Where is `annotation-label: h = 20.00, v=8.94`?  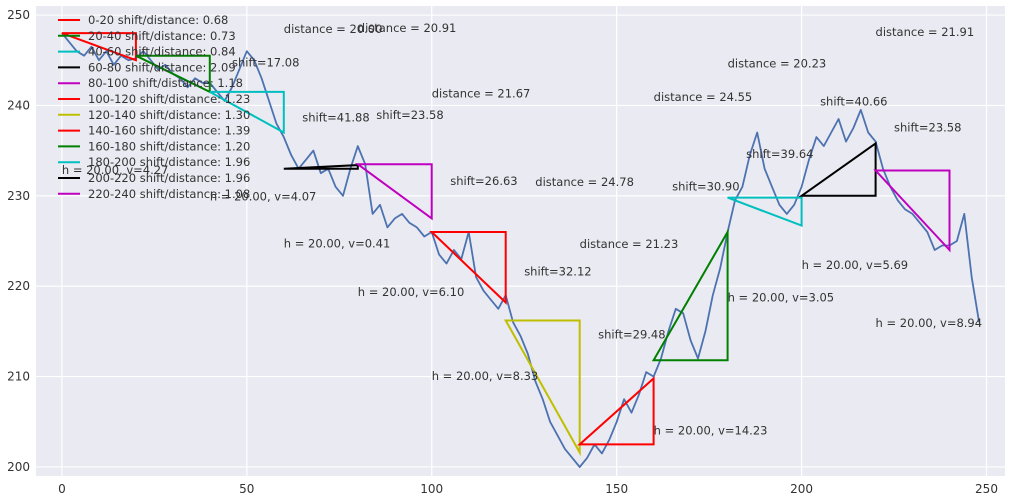 annotation-label: h = 20.00, v=8.94 is located at coordinates (929, 323).